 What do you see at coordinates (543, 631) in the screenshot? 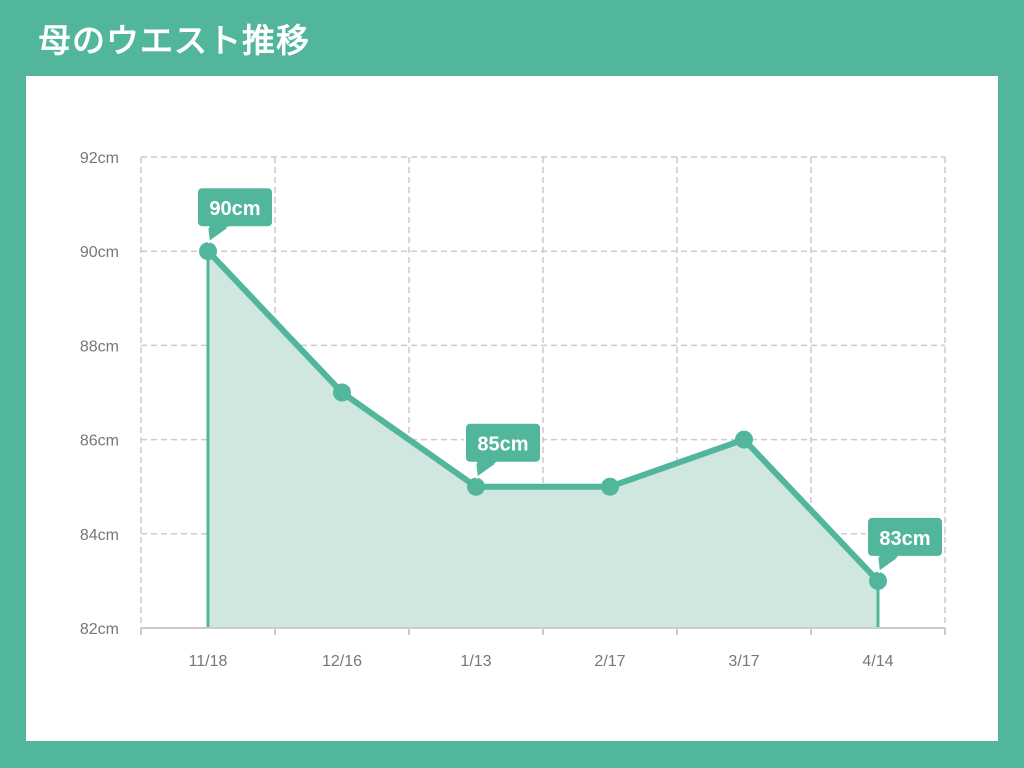
I see `axis-layer` at bounding box center [543, 631].